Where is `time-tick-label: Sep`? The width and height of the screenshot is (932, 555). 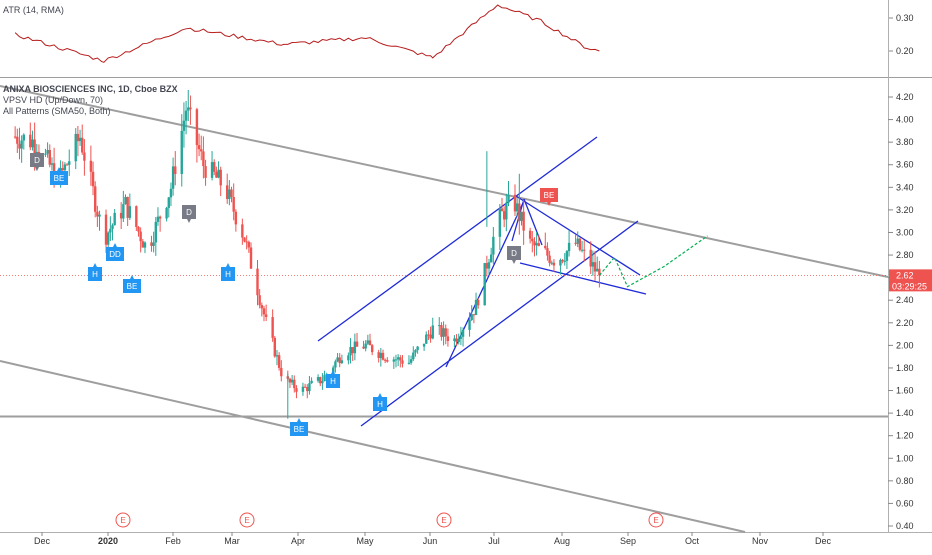 time-tick-label: Sep is located at coordinates (628, 541).